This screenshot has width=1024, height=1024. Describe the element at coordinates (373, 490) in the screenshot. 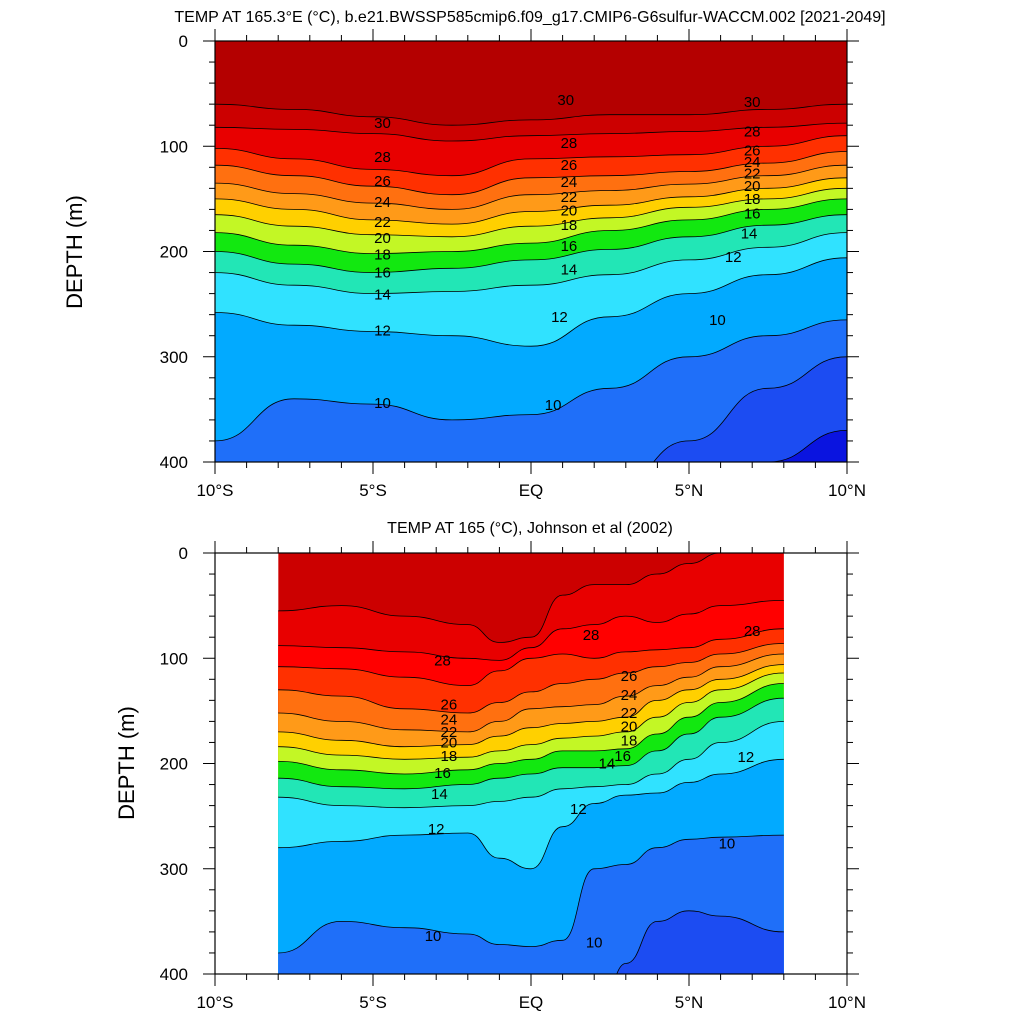

I see `x-tick-label: 5°S` at that location.